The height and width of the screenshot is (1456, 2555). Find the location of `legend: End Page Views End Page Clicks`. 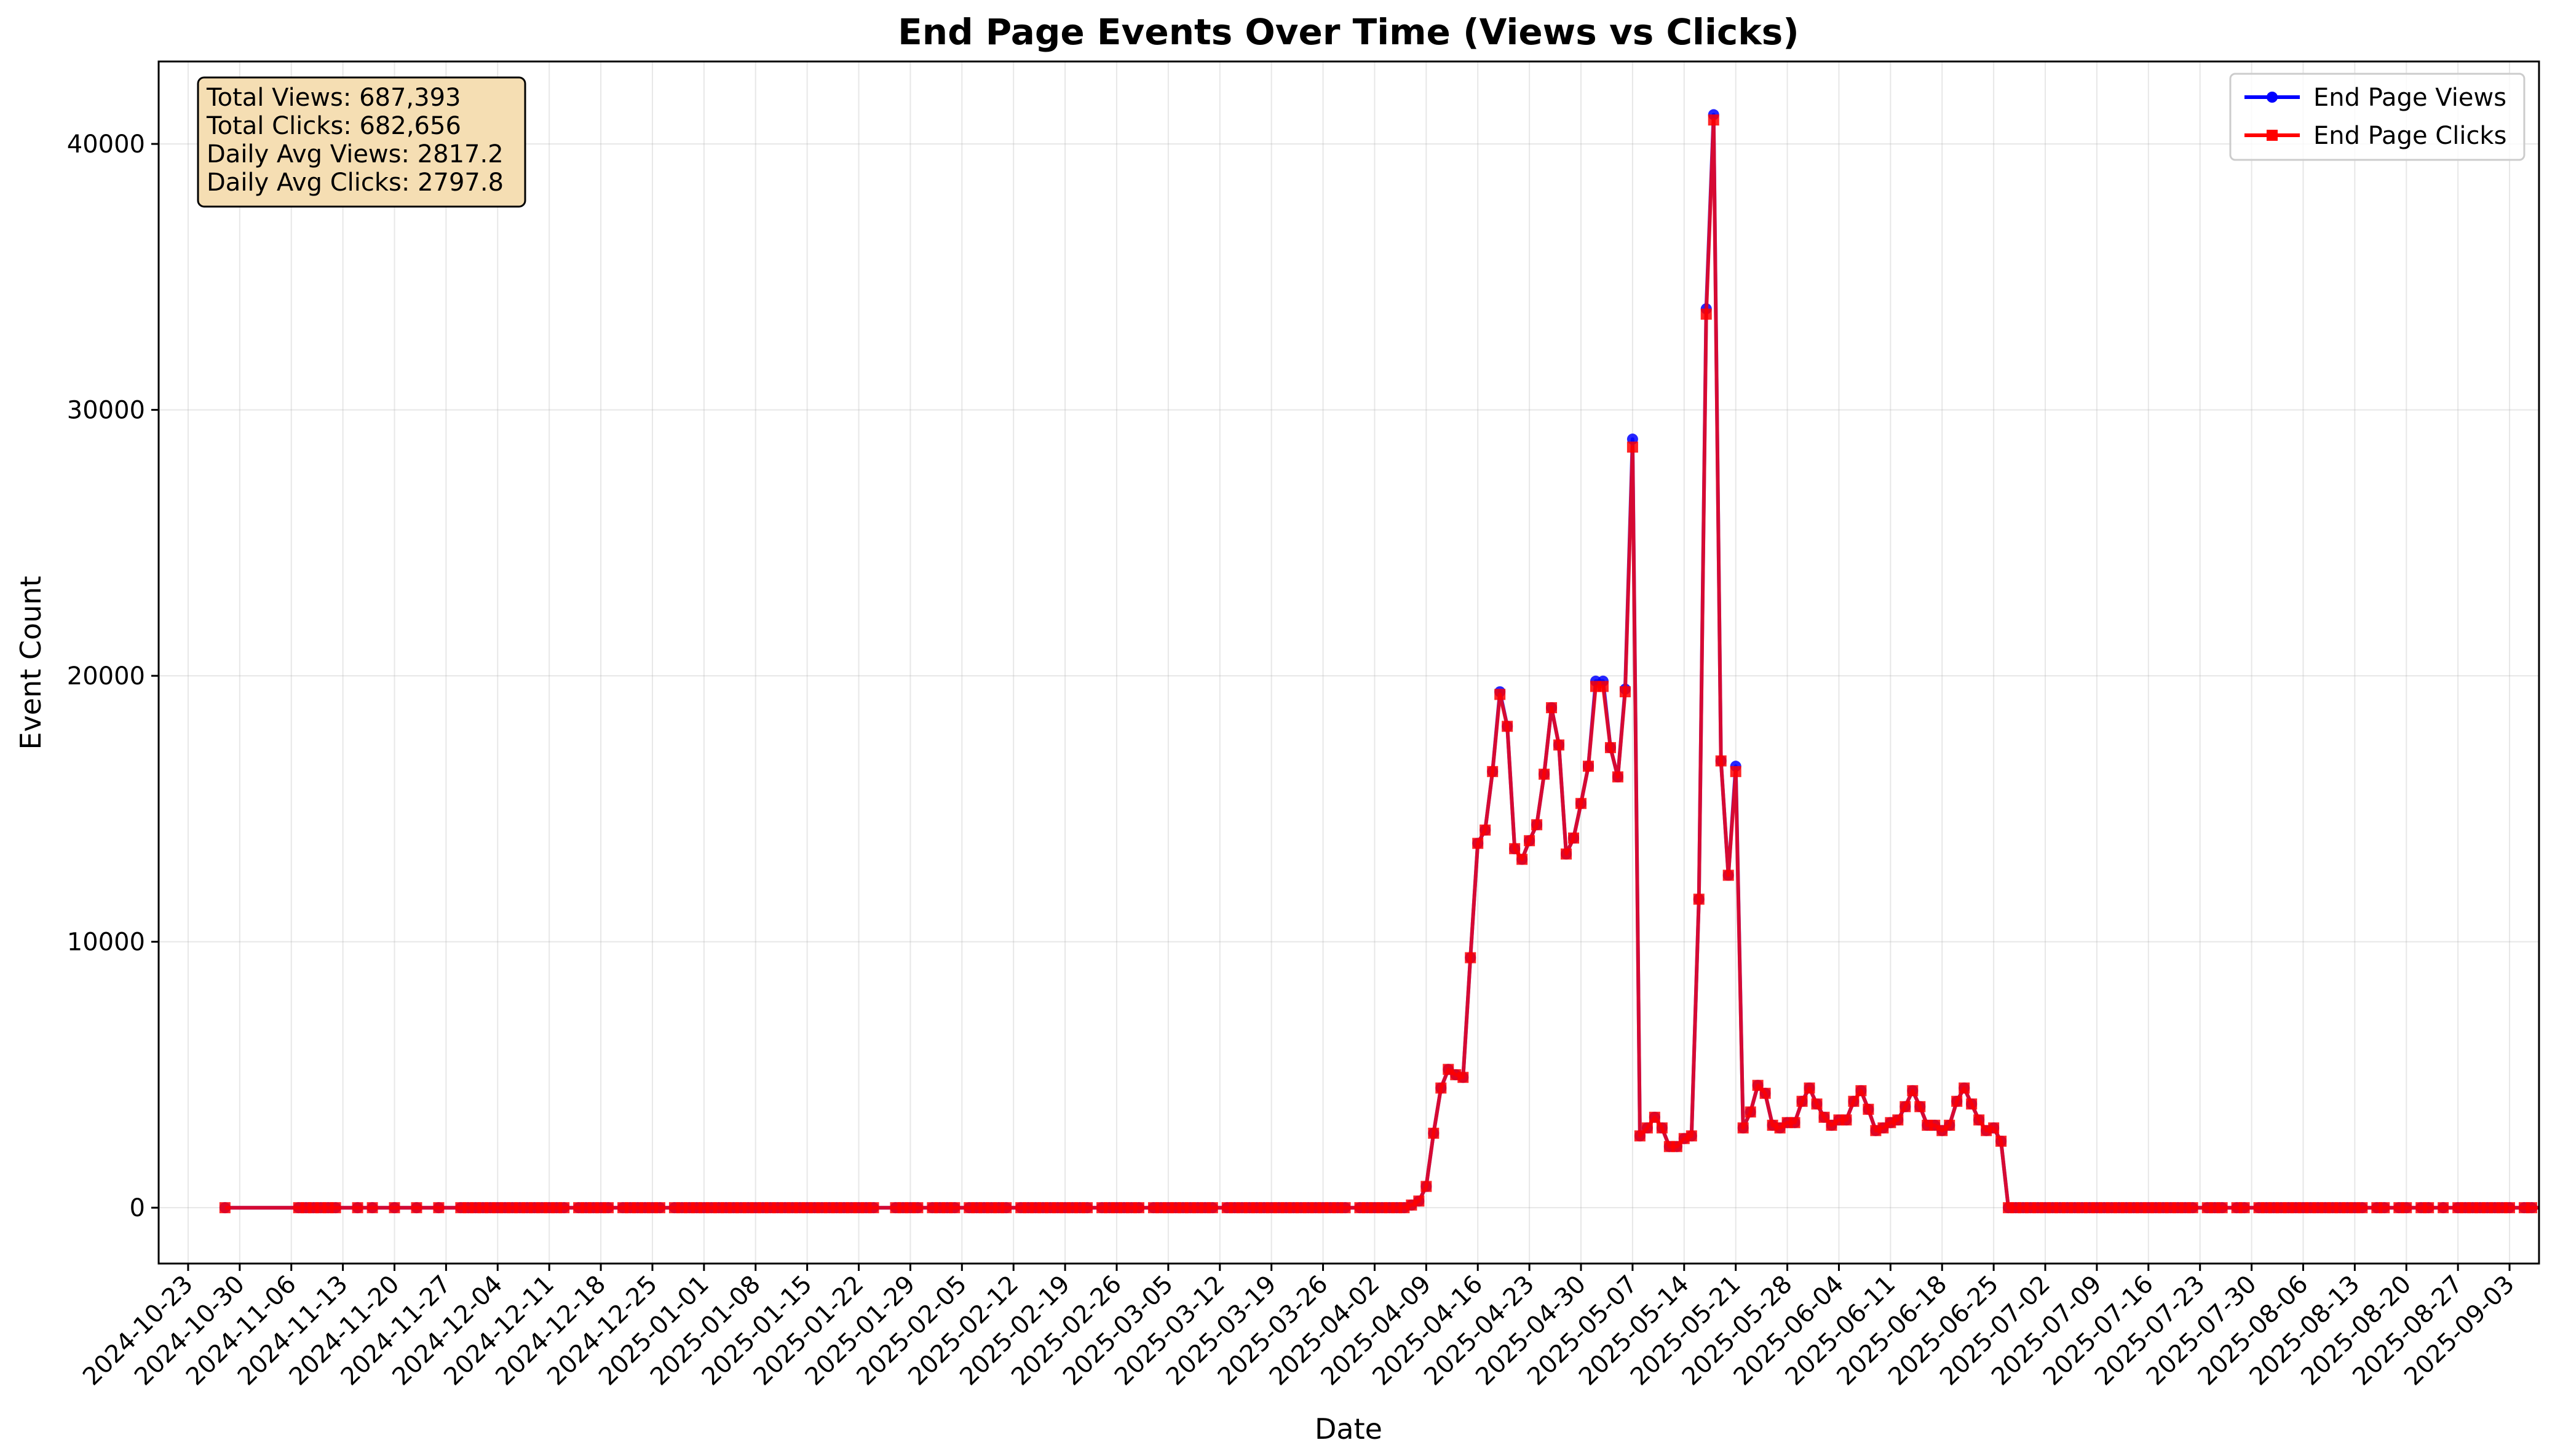

legend: End Page Views End Page Clicks is located at coordinates (2377, 117).